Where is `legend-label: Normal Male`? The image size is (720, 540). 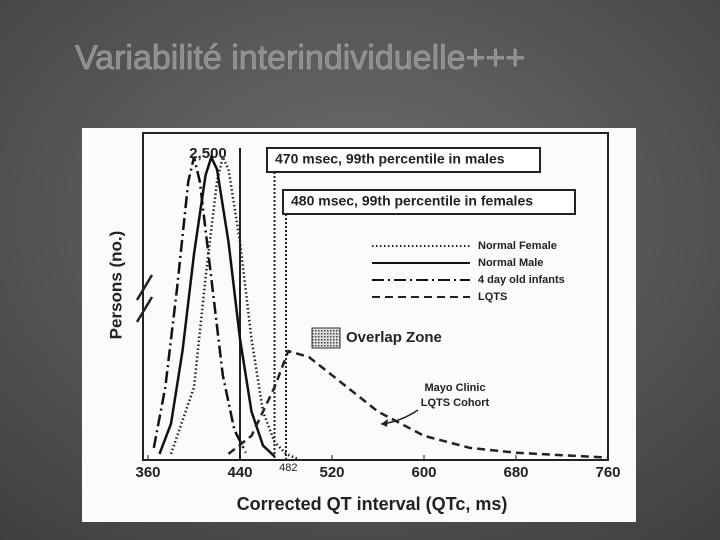
legend-label: Normal Male is located at coordinates (510, 263).